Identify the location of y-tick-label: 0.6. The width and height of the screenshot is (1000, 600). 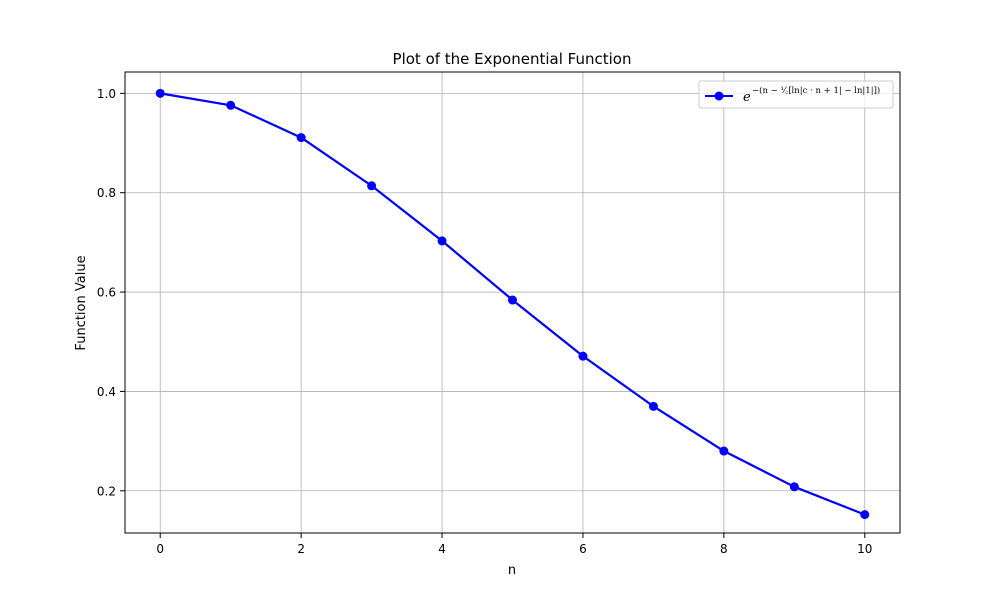
(106, 293).